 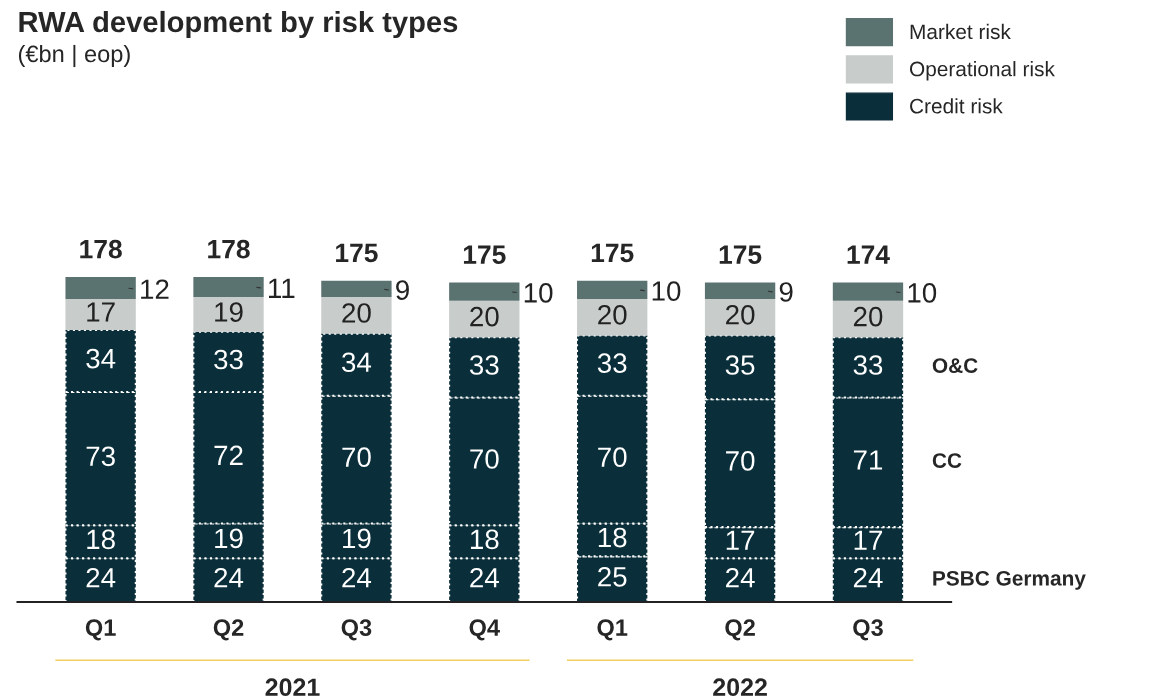 What do you see at coordinates (292, 687) in the screenshot?
I see `text: 2021` at bounding box center [292, 687].